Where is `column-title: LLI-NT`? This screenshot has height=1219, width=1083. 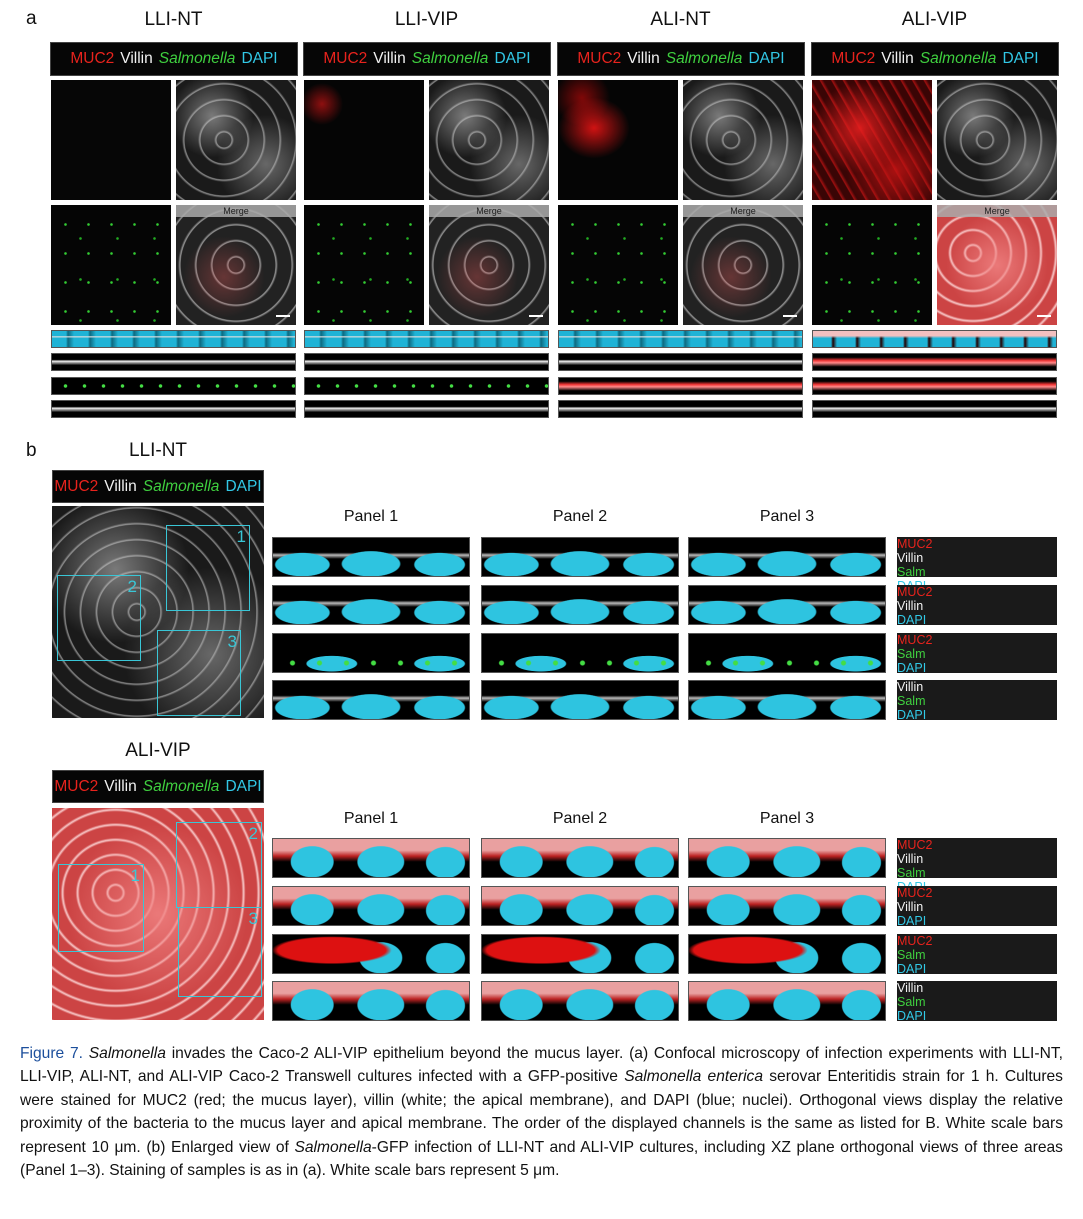
column-title: LLI-NT is located at coordinates (173, 19).